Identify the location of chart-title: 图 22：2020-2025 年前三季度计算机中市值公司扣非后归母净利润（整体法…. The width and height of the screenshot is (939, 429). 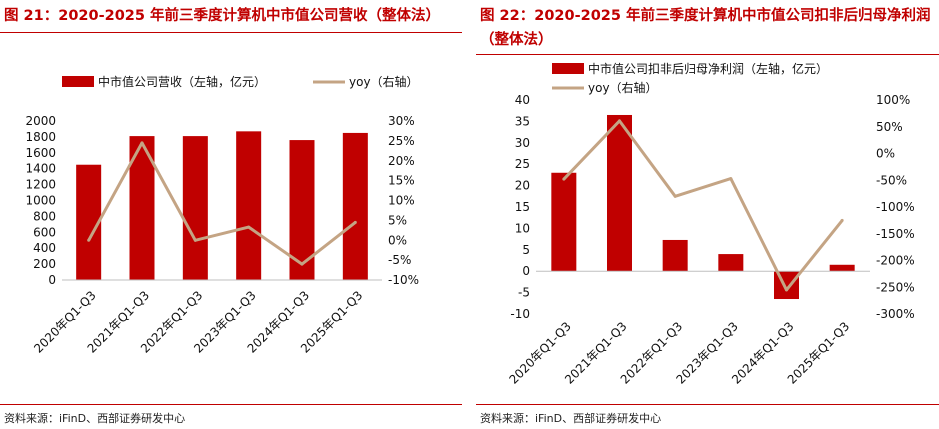
(705, 28).